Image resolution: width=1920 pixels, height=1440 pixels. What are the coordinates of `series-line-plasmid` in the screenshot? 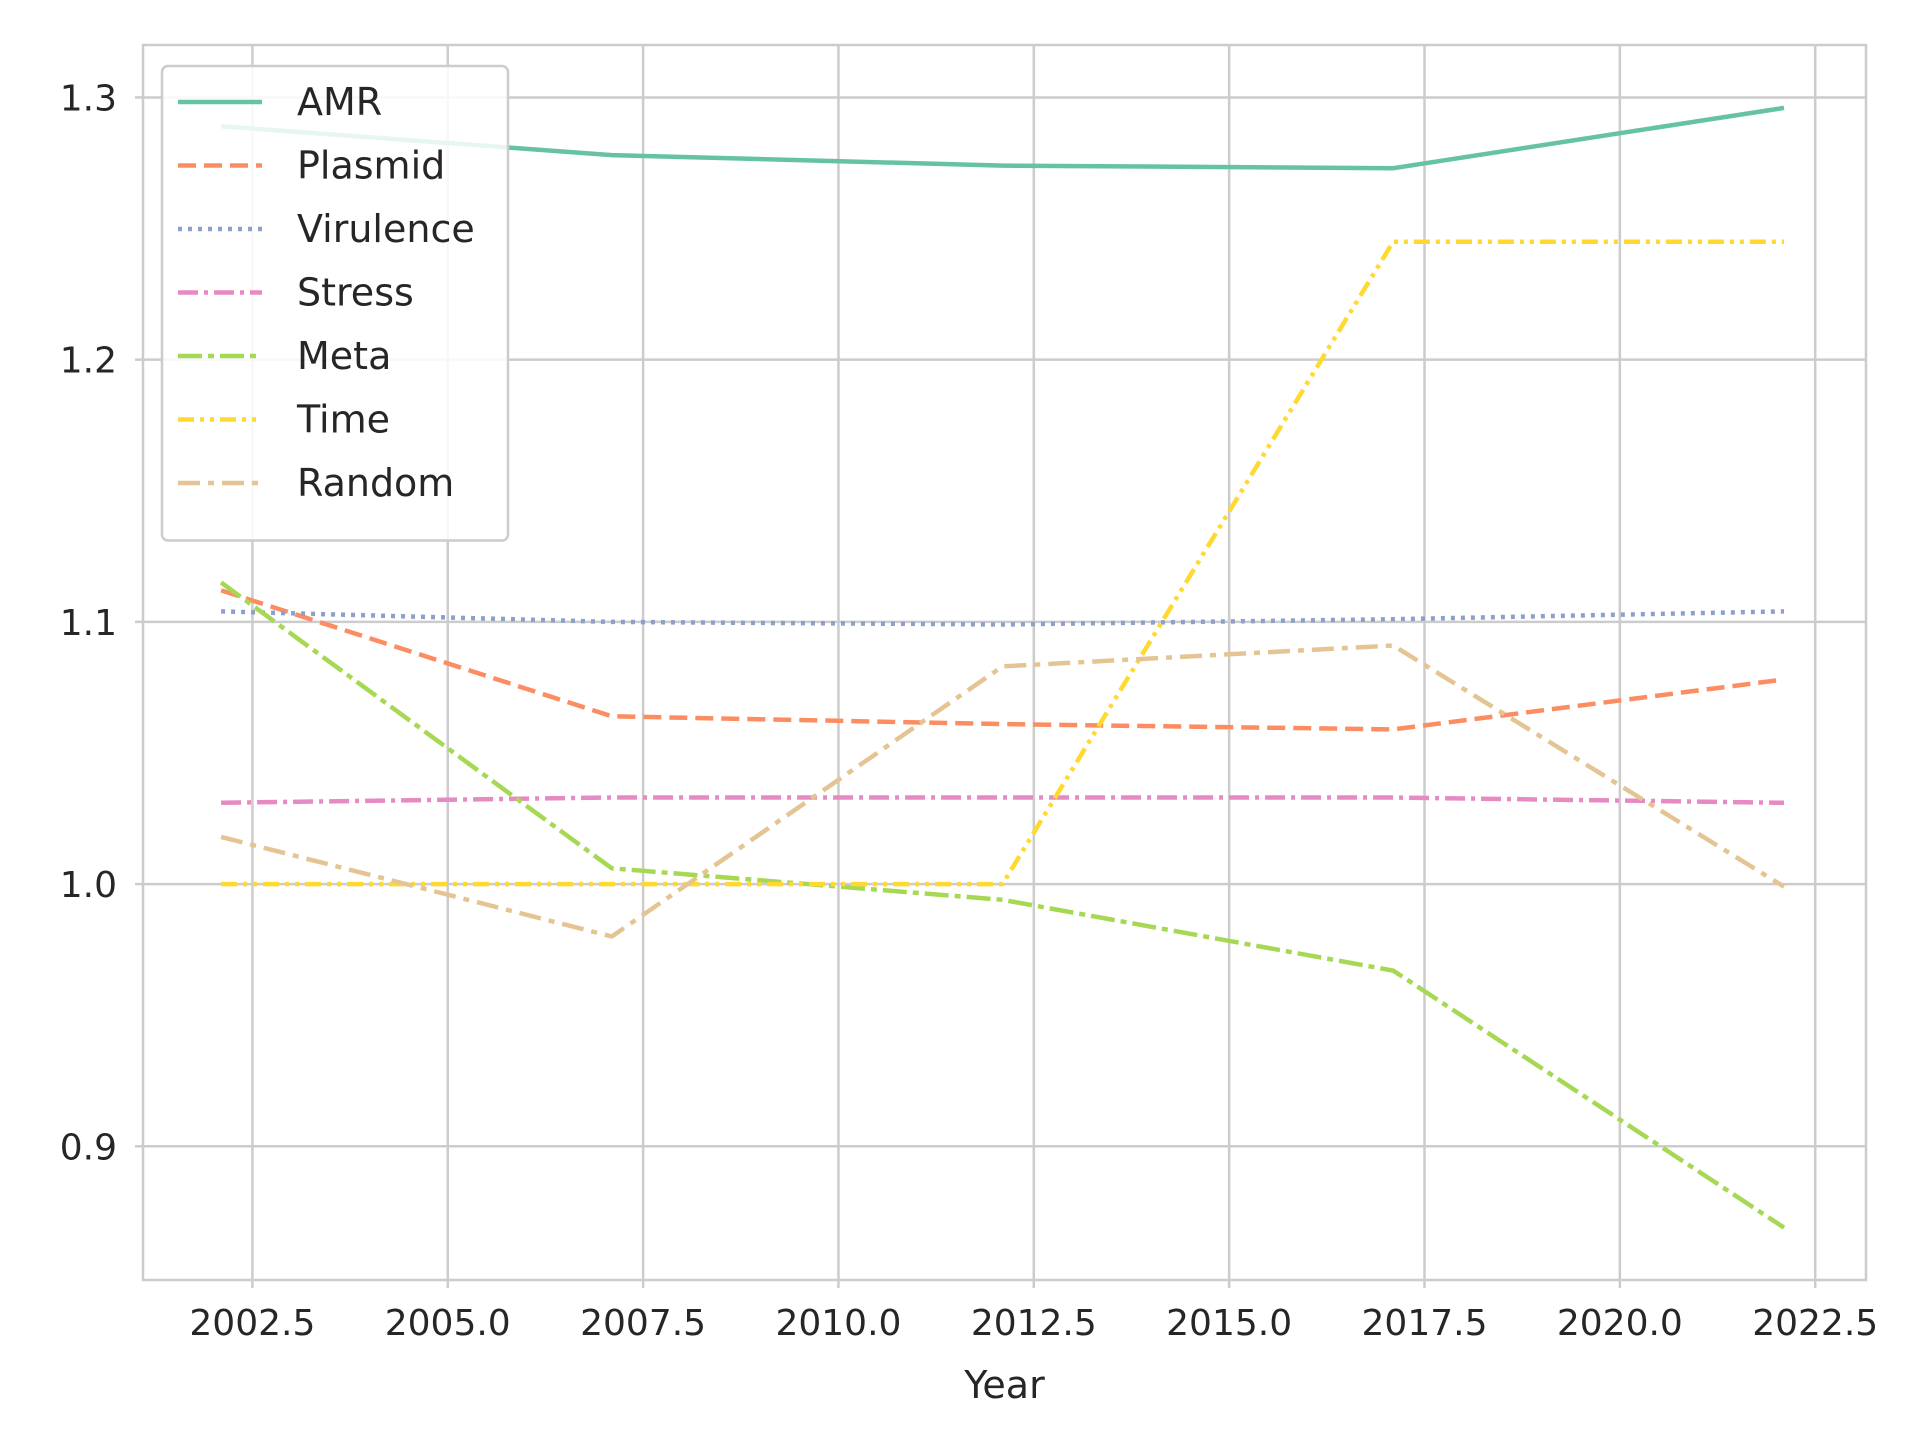 It's located at (1002, 660).